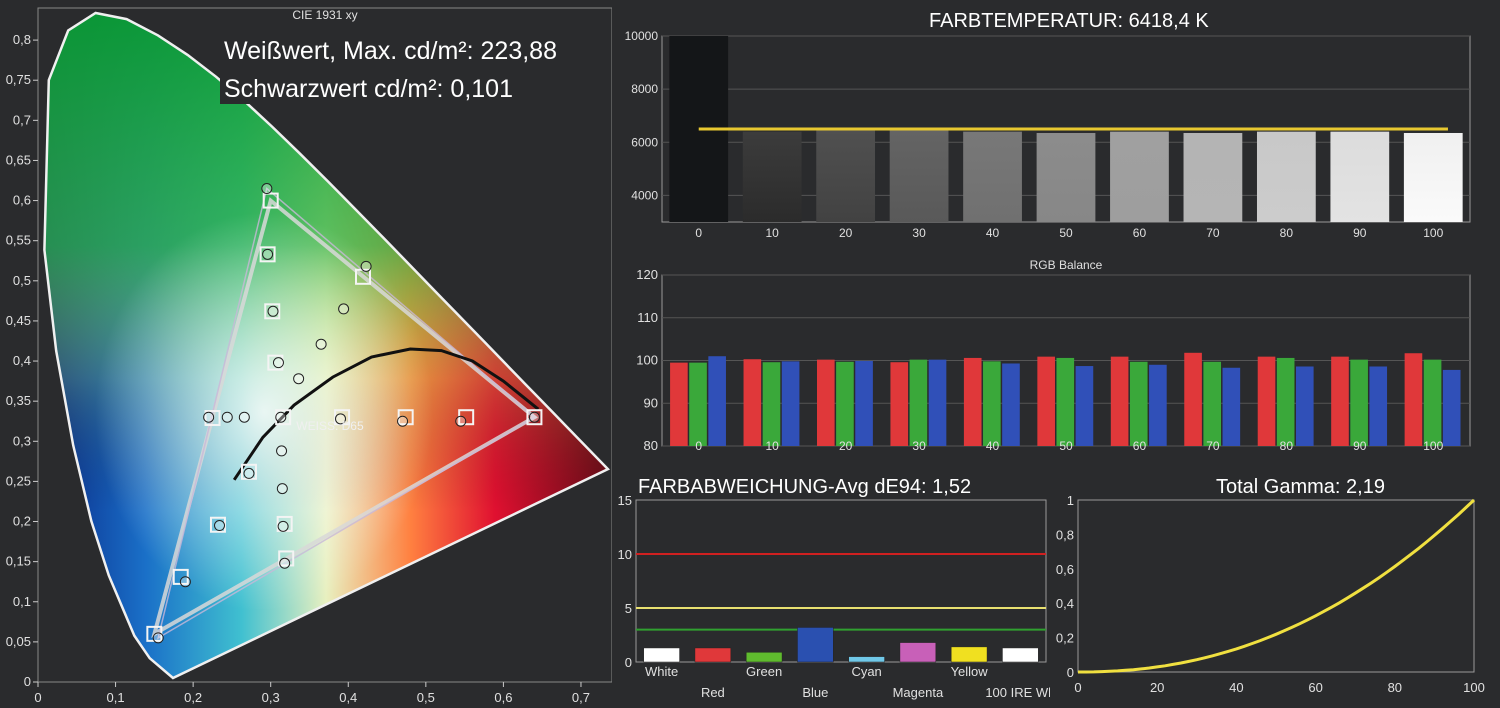  I want to click on color-temp-x-tick-label: 30, so click(919, 233).